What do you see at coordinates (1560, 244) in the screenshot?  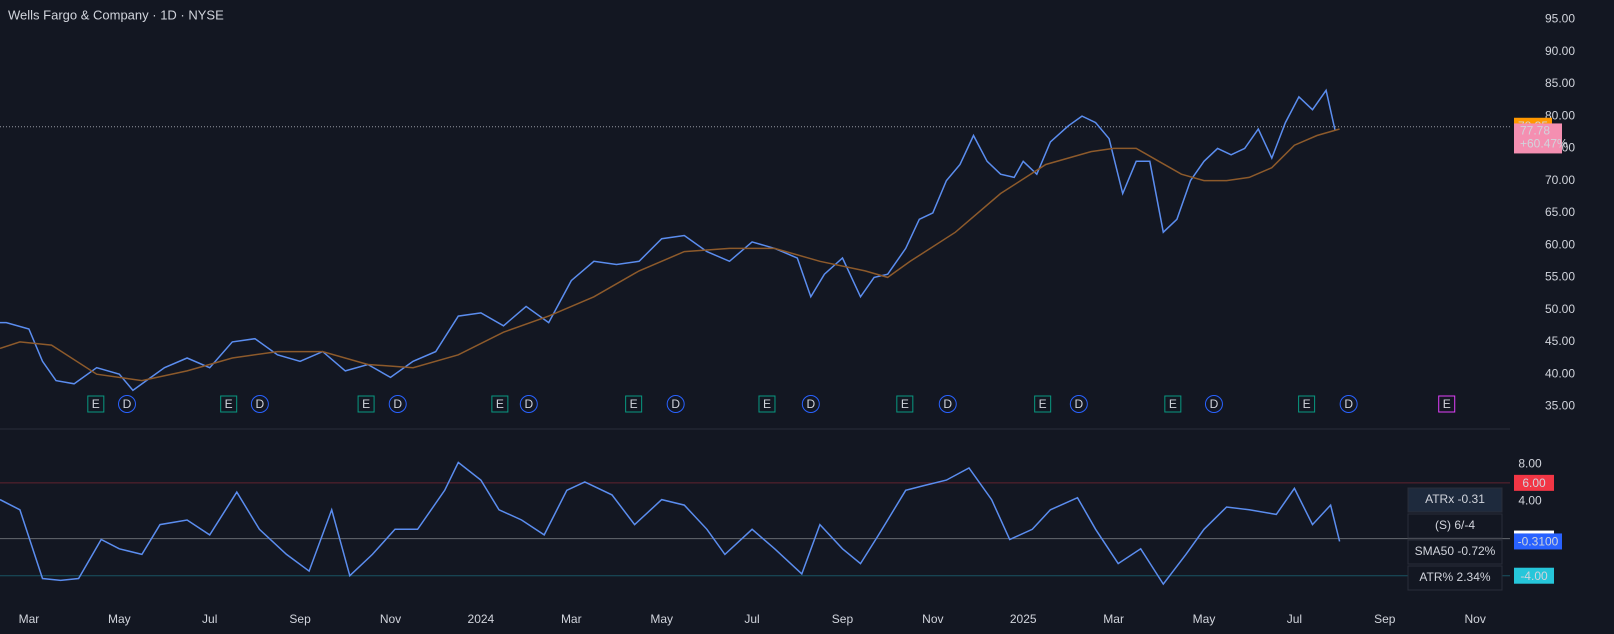 I see `y-tick-label: 60.00` at bounding box center [1560, 244].